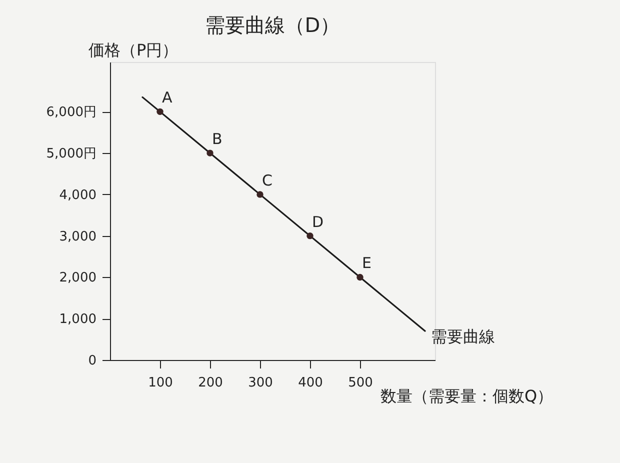  Describe the element at coordinates (160, 383) in the screenshot. I see `x-tick-label: 100` at that location.